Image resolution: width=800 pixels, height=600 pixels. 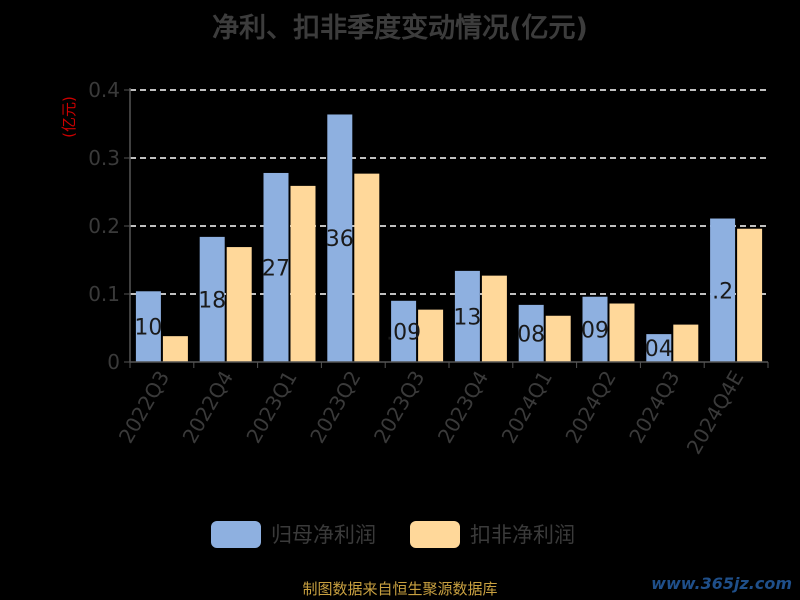 I want to click on data-label: 10, so click(x=148, y=328).